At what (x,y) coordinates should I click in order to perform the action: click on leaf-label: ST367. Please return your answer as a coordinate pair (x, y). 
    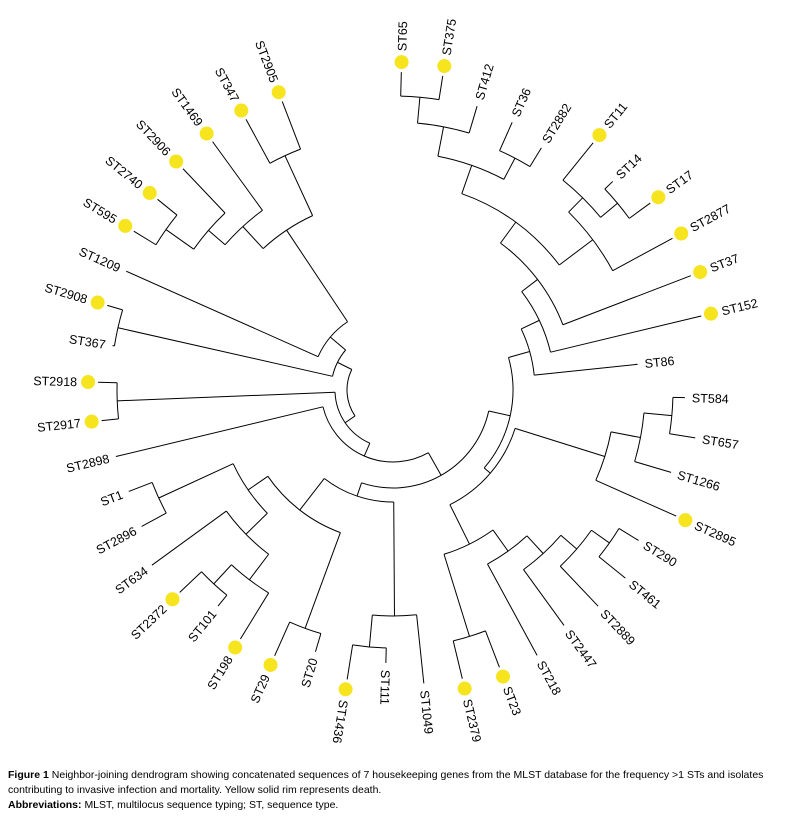
    Looking at the image, I should click on (87, 342).